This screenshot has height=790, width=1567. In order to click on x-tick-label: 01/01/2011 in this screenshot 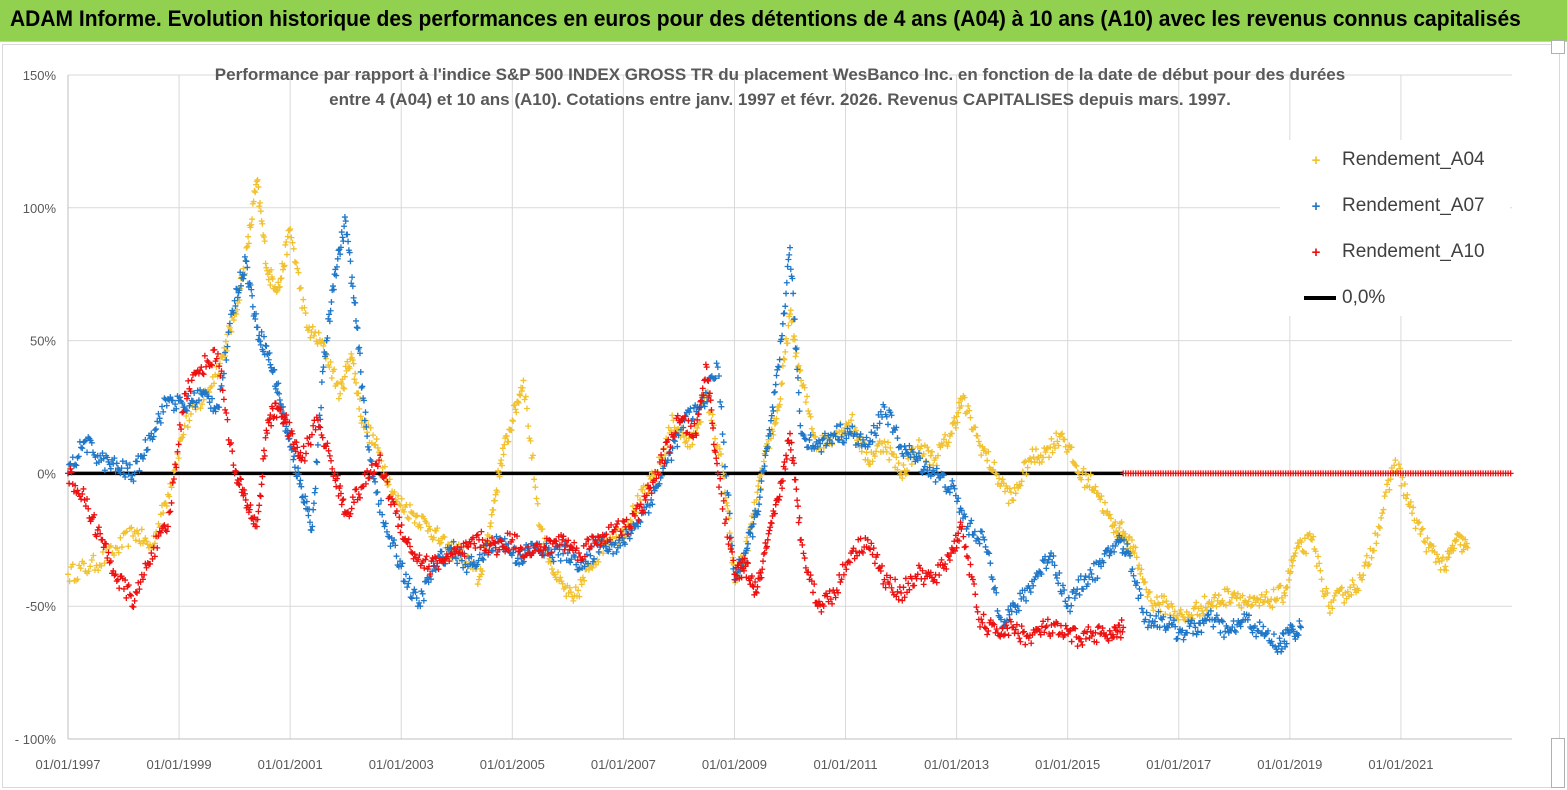, I will do `click(845, 764)`.